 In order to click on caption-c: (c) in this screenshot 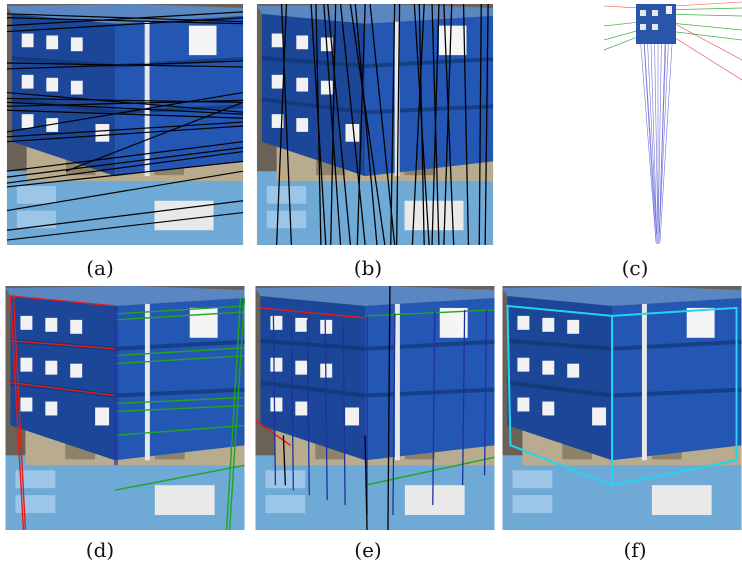, I will do `click(635, 268)`.